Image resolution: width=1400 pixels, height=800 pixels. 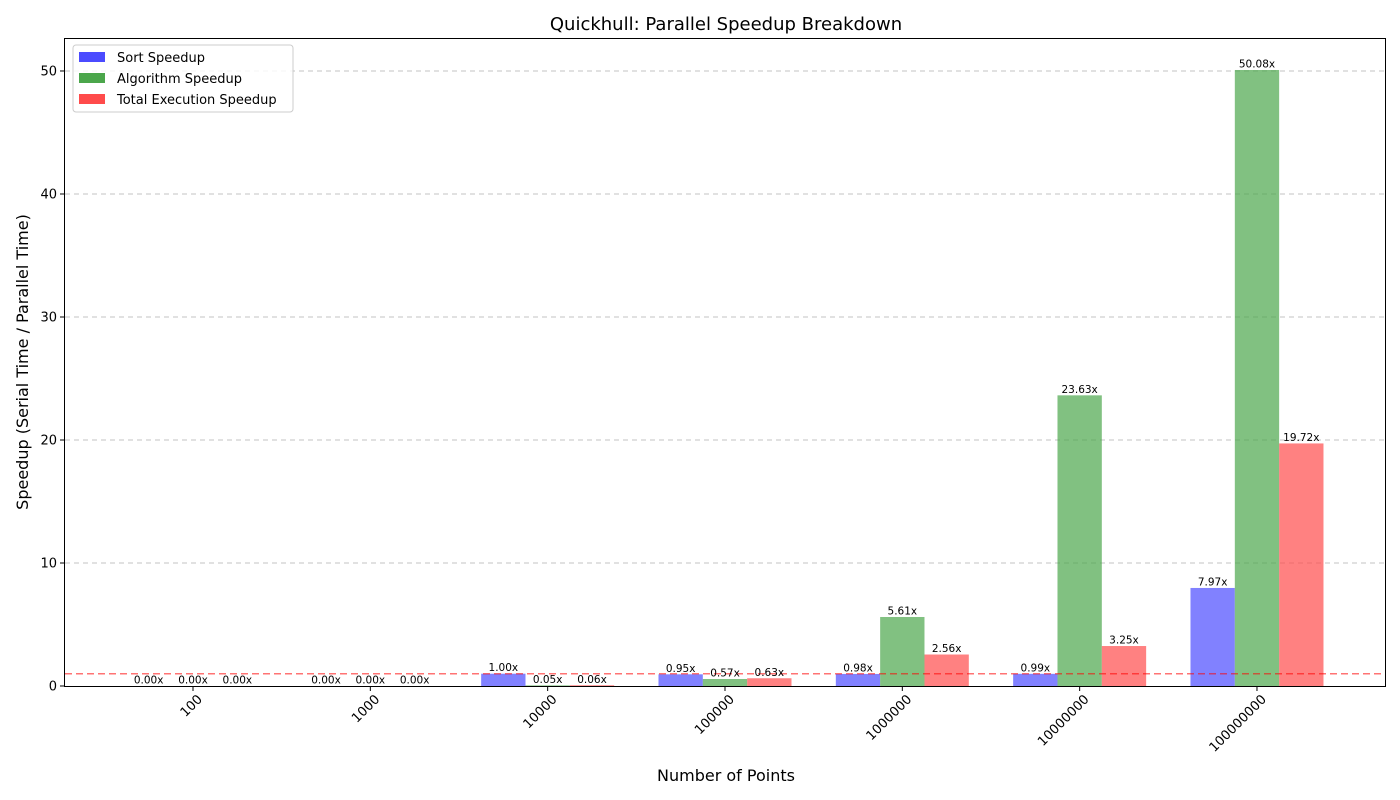 I want to click on legend-swatch-total, so click(x=92, y=99).